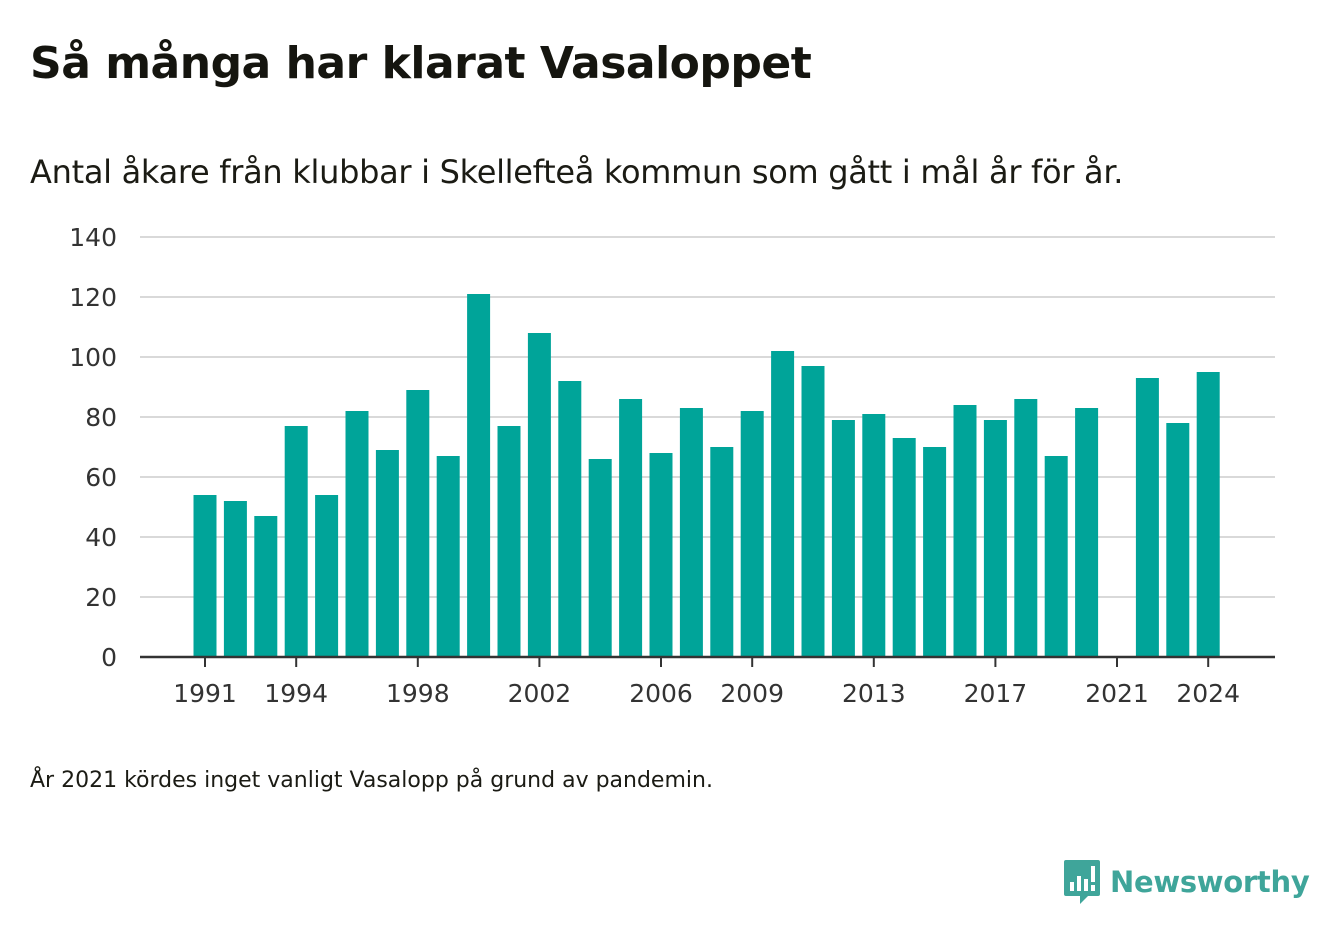 The image size is (1340, 940). Describe the element at coordinates (752, 693) in the screenshot. I see `x-tick-label: 2009` at that location.